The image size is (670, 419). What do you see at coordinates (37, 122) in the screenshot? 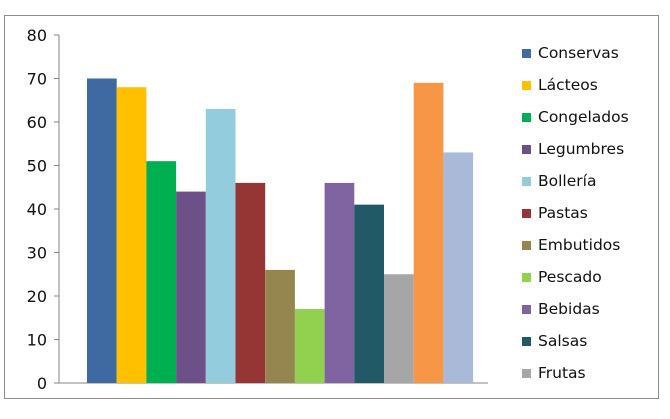
I see `y-tick-label: 60` at bounding box center [37, 122].